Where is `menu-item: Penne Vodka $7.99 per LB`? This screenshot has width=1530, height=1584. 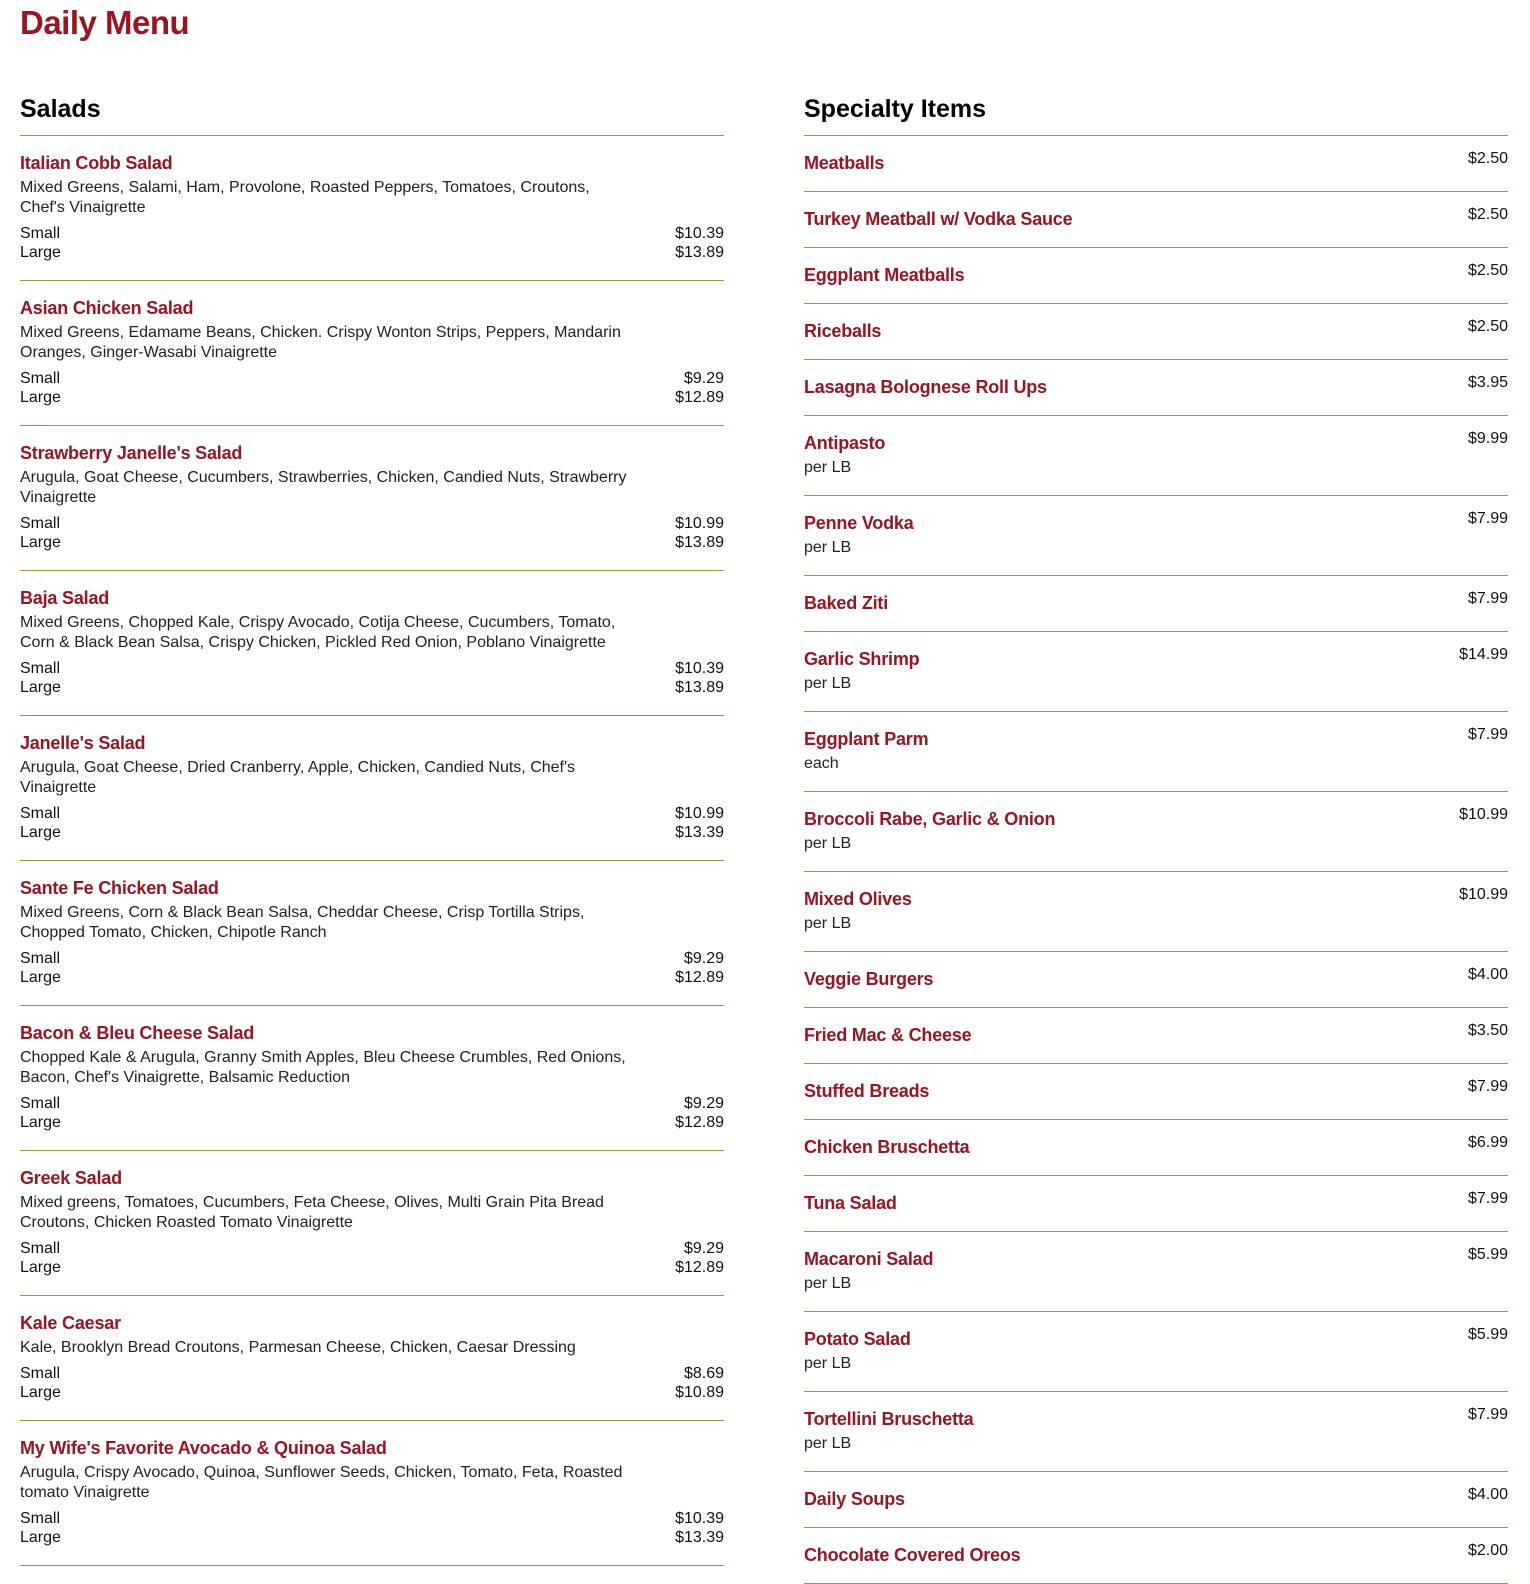 menu-item: Penne Vodka $7.99 per LB is located at coordinates (1156, 536).